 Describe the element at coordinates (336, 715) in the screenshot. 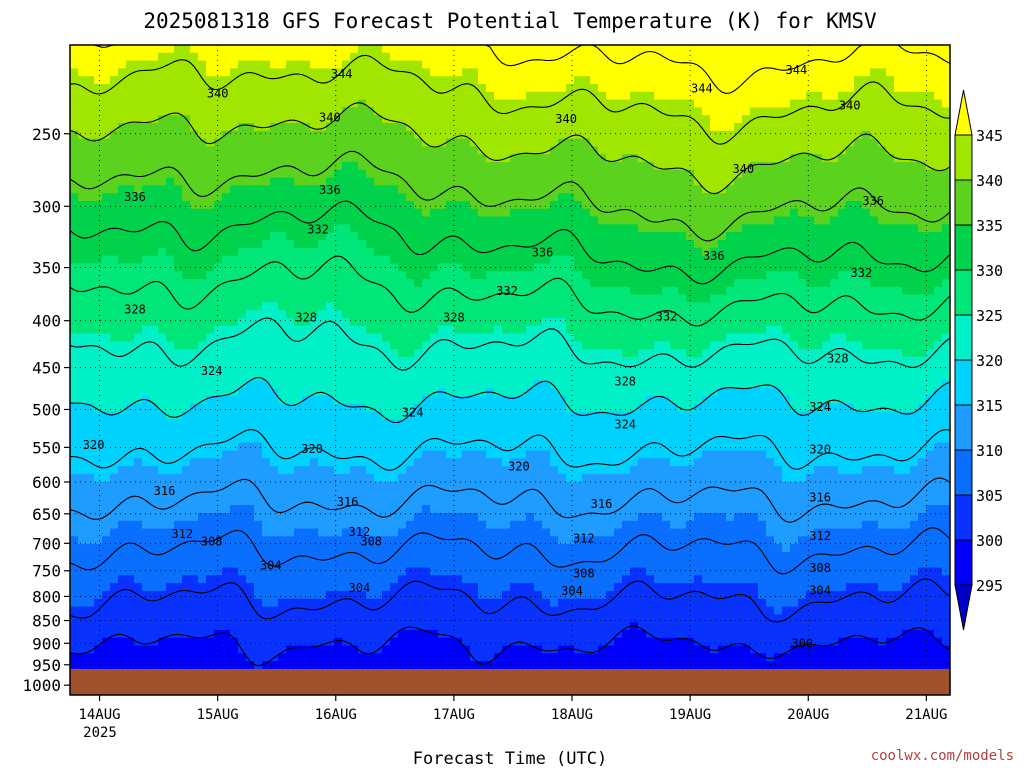

I see `x-tick-label: 16AUG` at that location.